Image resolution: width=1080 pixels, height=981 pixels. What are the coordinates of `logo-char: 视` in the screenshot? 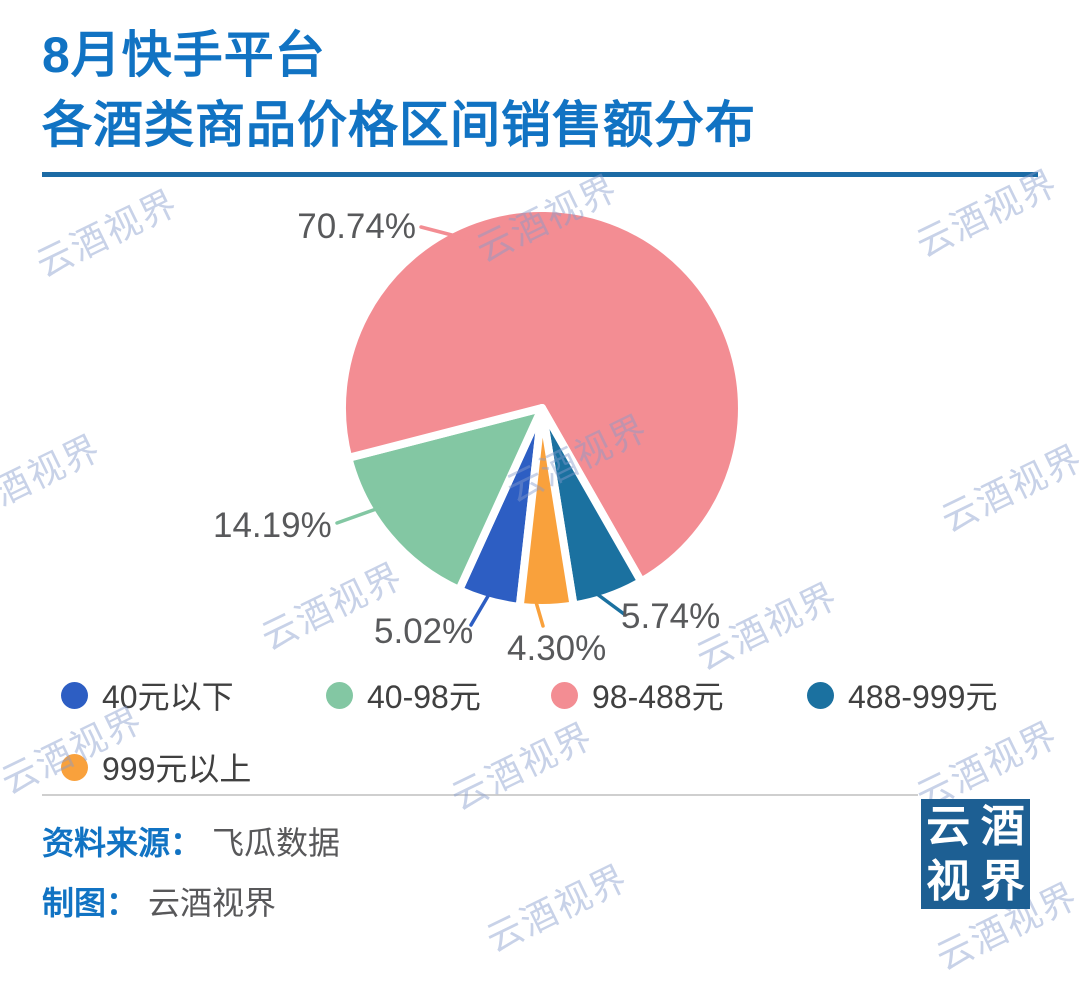 It's located at (948, 881).